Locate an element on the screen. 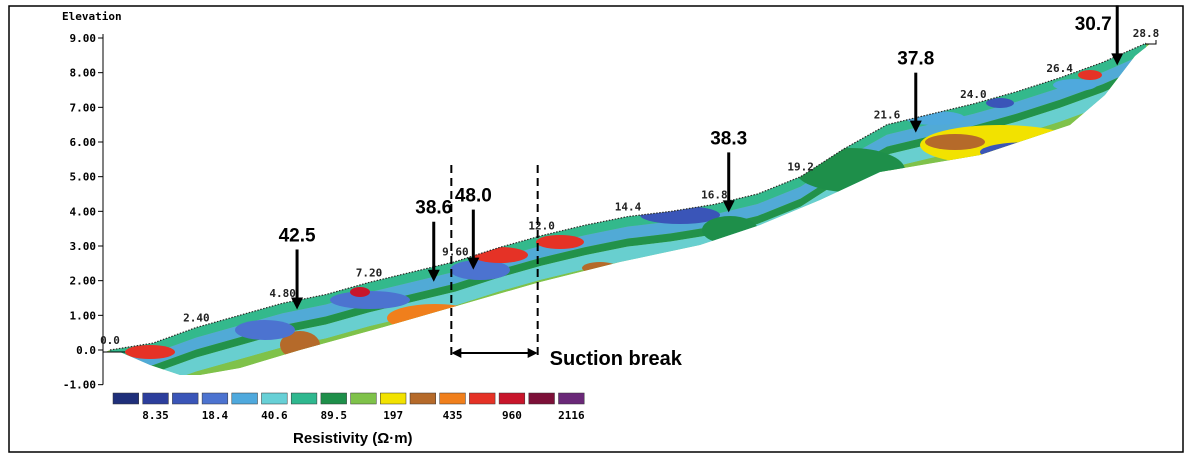 The image size is (1192, 457). colorbar-tick-label: 197 is located at coordinates (393, 415).